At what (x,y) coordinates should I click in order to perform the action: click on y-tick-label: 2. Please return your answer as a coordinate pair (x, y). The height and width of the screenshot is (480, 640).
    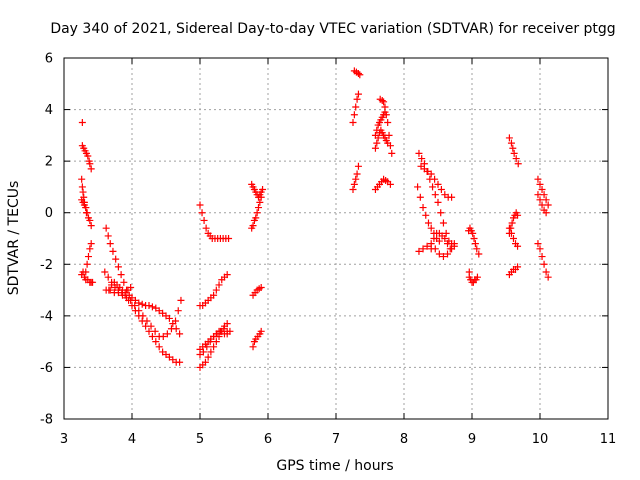
    Looking at the image, I should click on (49, 162).